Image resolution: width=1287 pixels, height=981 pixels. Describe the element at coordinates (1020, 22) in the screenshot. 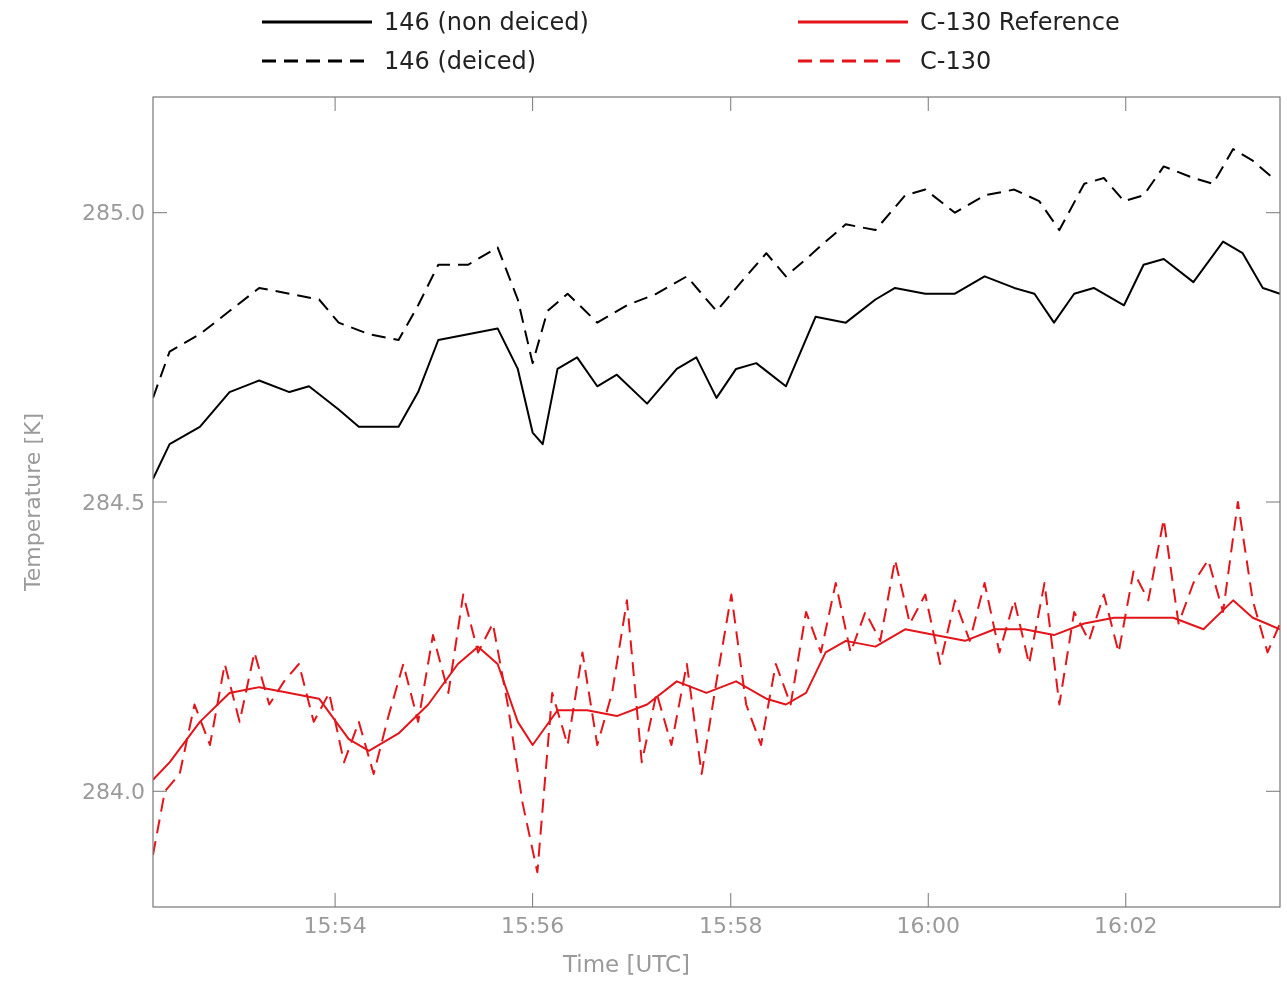

I see `legend-label: C-130 Reference` at that location.